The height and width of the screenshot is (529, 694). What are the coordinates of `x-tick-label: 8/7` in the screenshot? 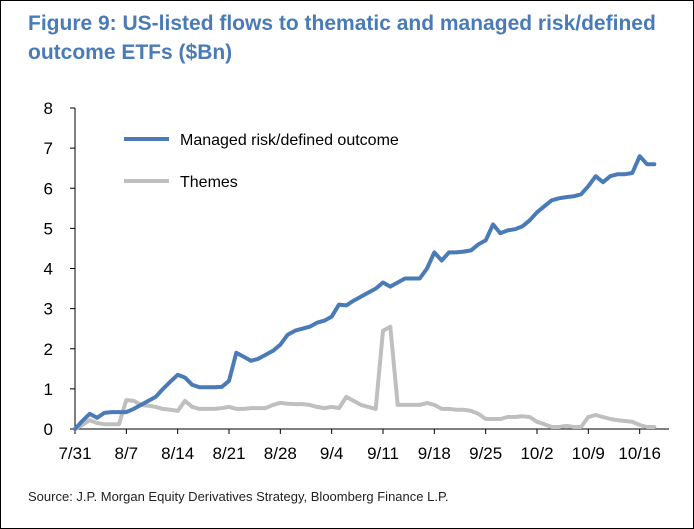 It's located at (127, 453).